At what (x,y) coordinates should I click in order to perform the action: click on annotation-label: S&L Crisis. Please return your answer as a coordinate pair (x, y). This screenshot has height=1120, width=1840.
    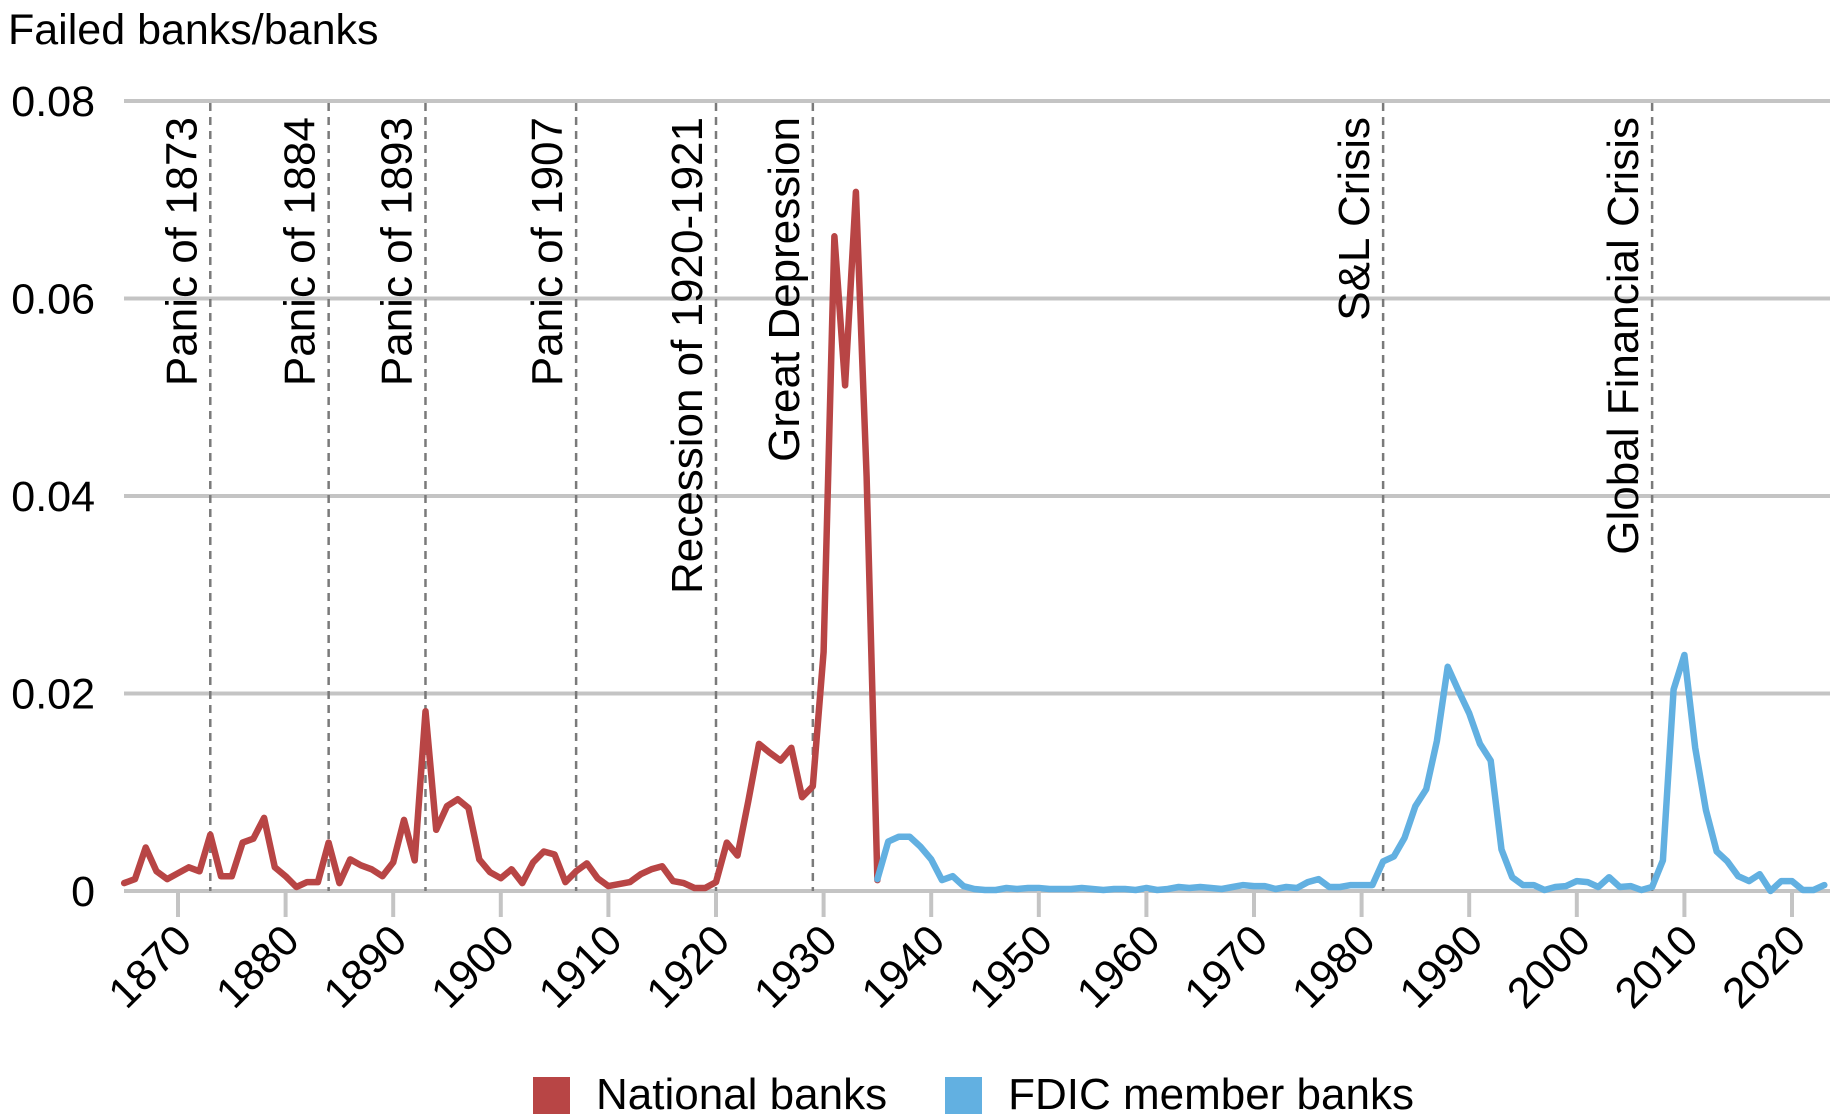
    Looking at the image, I should click on (1354, 219).